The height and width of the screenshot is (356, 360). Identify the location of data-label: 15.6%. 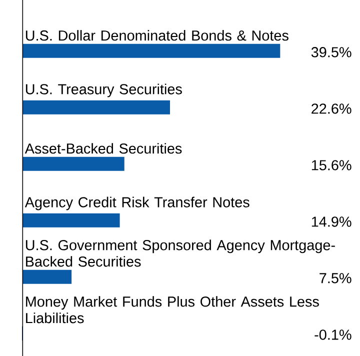
(332, 165).